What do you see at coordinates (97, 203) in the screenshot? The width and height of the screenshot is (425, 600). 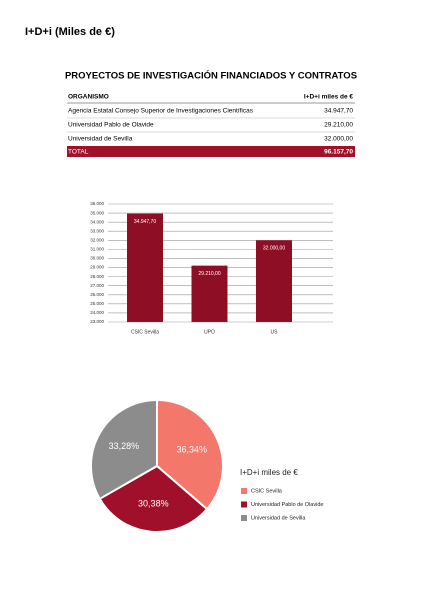 I see `y-tick-label: 36.000` at bounding box center [97, 203].